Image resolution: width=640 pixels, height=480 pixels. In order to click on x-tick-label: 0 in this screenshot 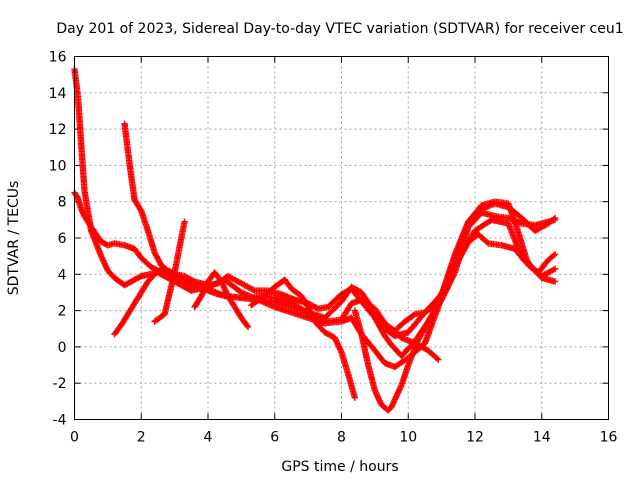, I will do `click(74, 438)`.